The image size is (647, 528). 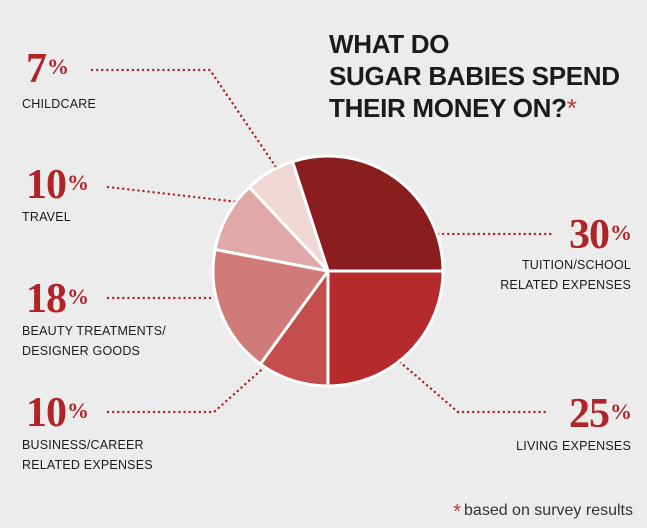 What do you see at coordinates (187, 123) in the screenshot?
I see `leader-line-childcare` at bounding box center [187, 123].